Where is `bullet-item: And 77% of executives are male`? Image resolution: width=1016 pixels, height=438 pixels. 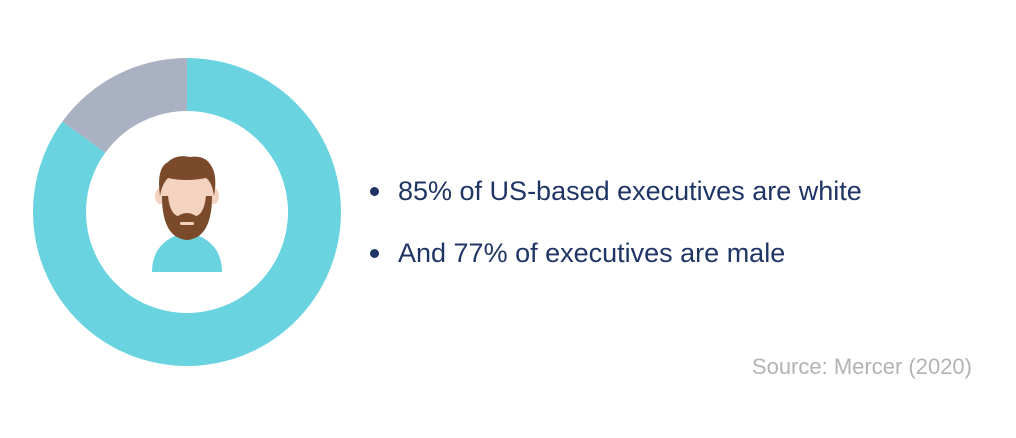 bullet-item: And 77% of executives are male is located at coordinates (615, 253).